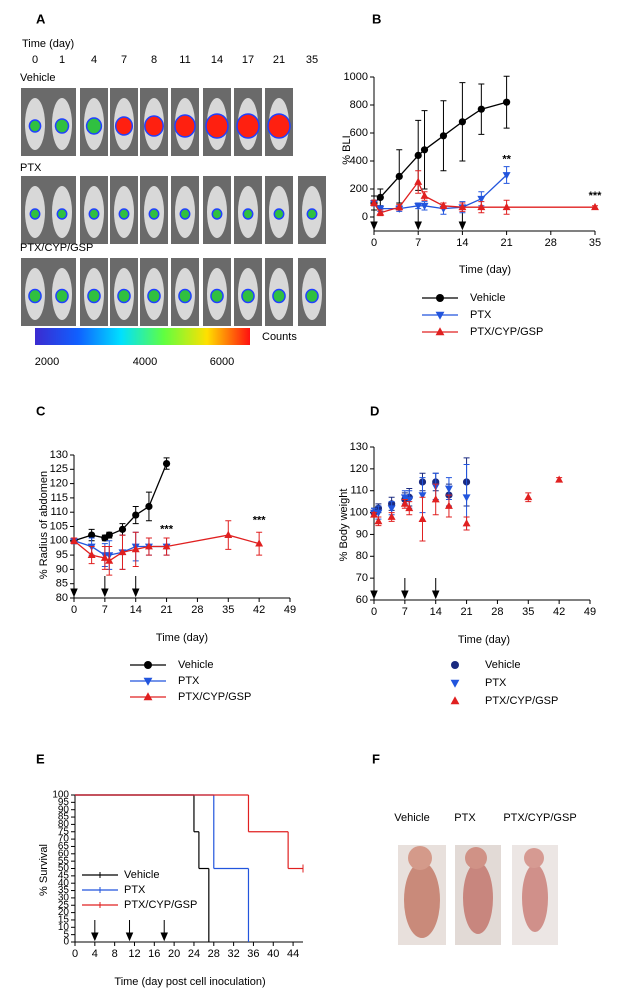  Describe the element at coordinates (347, 149) in the screenshot. I see `y-axis-label: % BLI` at that location.